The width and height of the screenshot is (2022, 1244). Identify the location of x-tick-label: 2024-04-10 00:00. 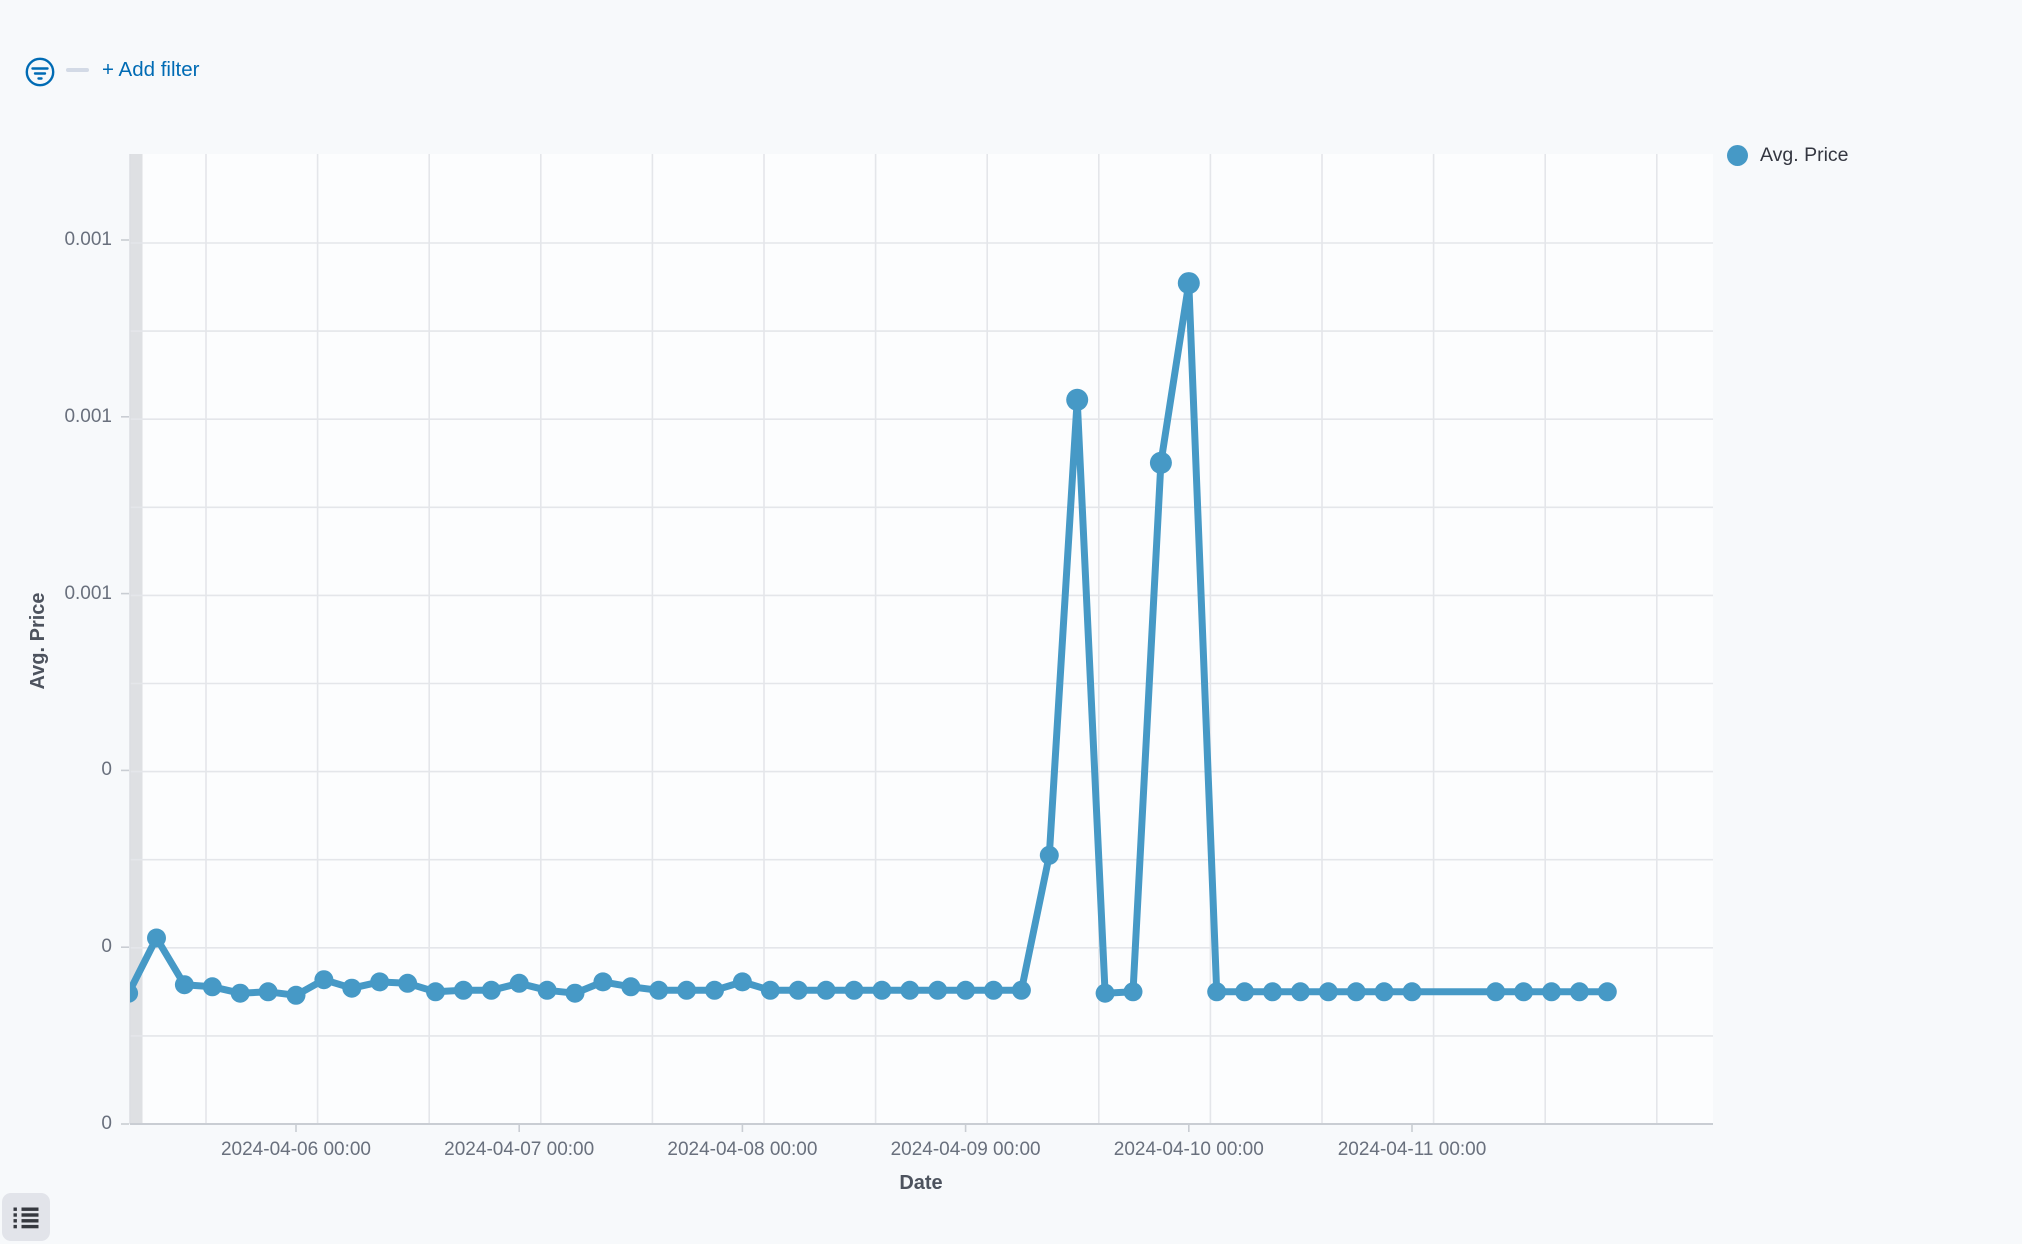
(1188, 1149).